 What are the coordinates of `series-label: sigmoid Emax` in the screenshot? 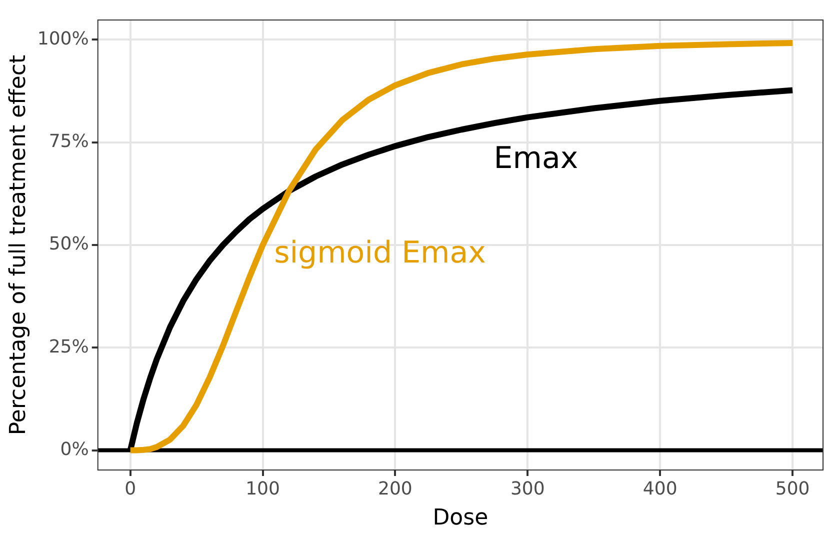 It's located at (380, 253).